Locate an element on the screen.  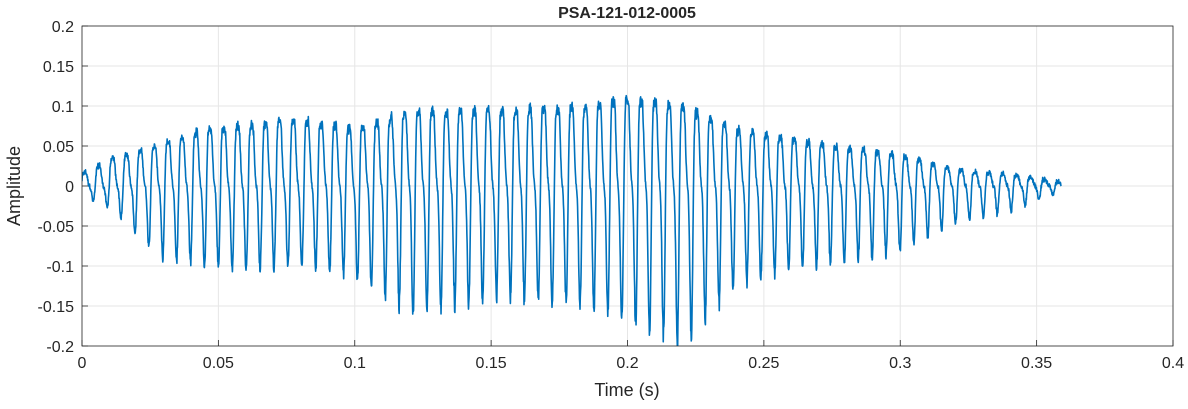
y-tick-label: -0.05 is located at coordinates (56, 227).